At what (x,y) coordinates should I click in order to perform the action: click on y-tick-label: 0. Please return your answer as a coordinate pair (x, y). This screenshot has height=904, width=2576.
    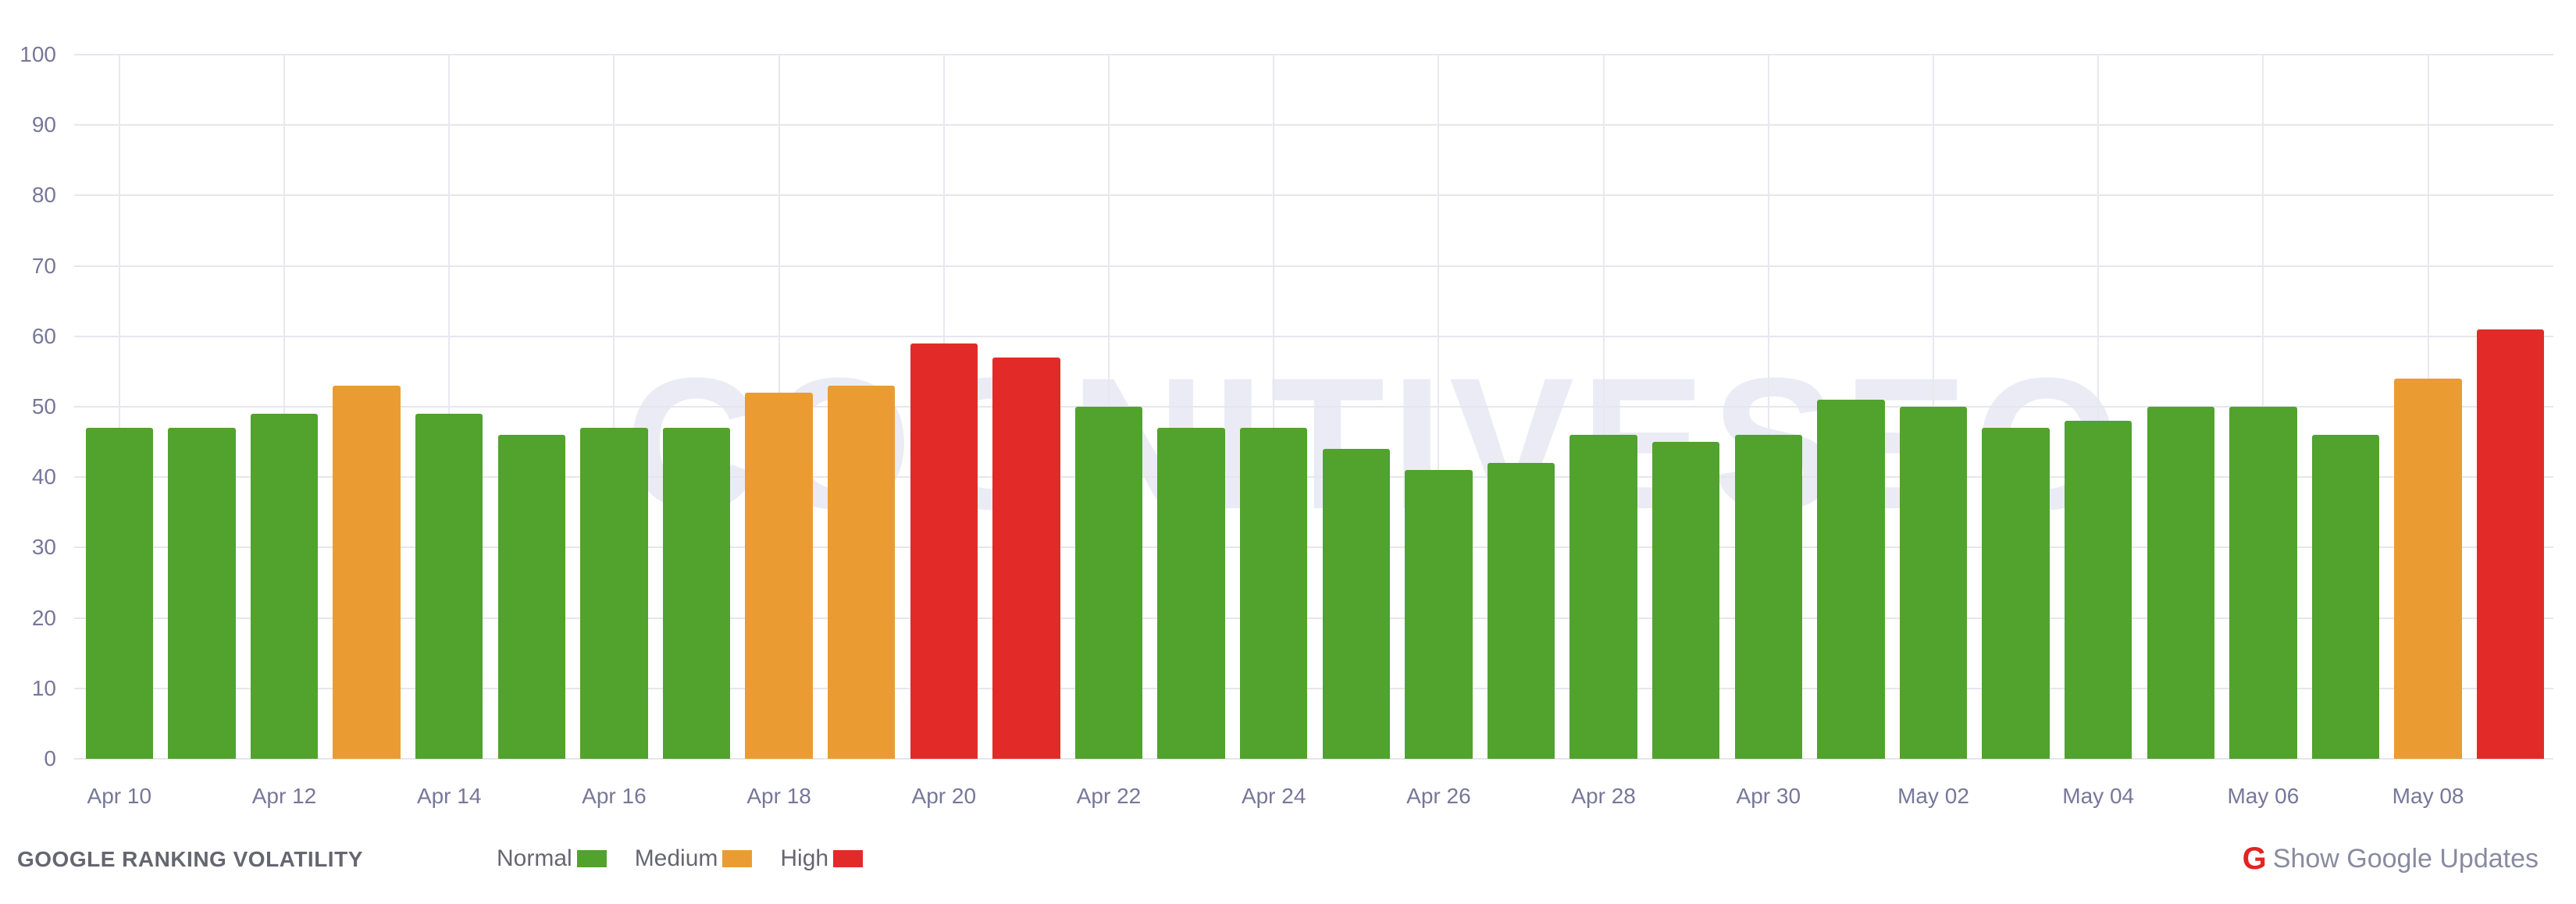
    Looking at the image, I should click on (50, 758).